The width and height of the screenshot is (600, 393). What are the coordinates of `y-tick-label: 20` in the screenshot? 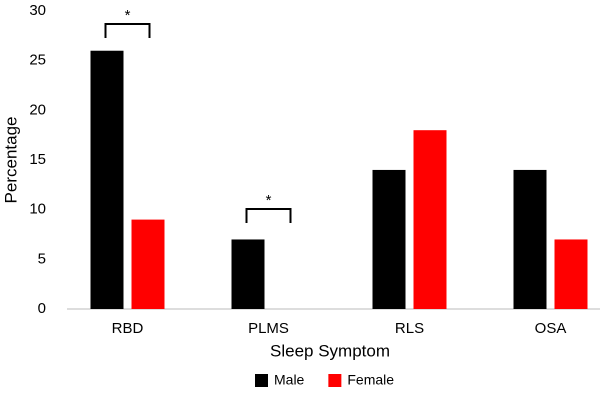 It's located at (37, 109).